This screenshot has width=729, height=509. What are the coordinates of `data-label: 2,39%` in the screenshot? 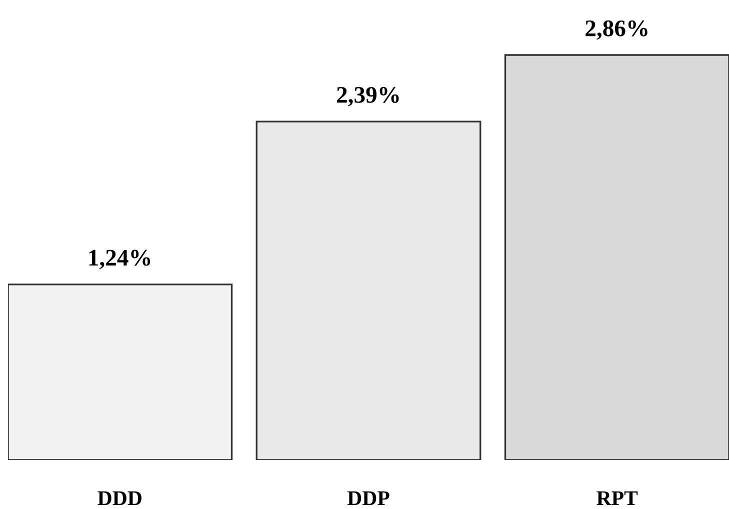 It's located at (368, 96).